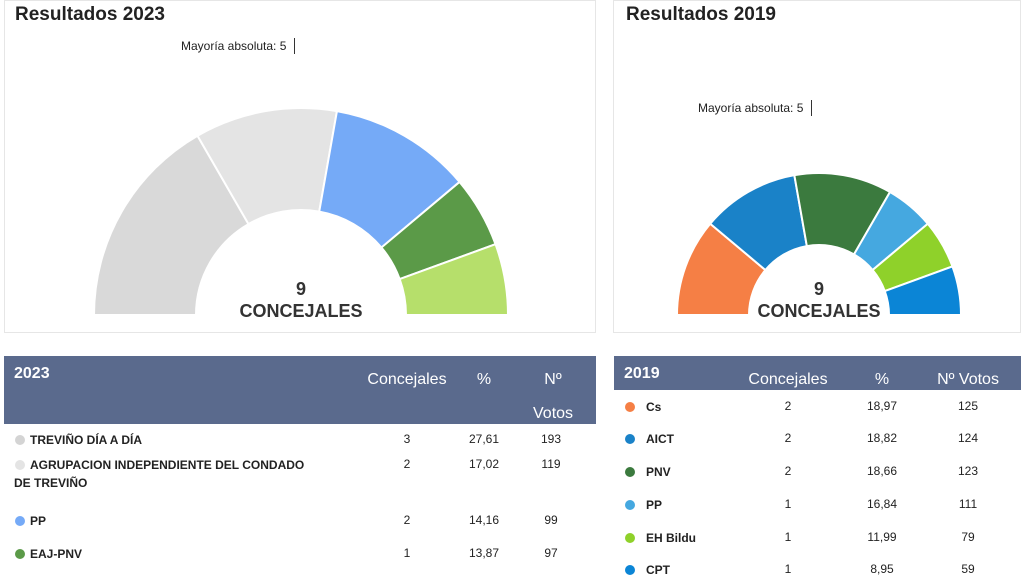 The image size is (1024, 579). I want to click on party-name: PNV, so click(658, 472).